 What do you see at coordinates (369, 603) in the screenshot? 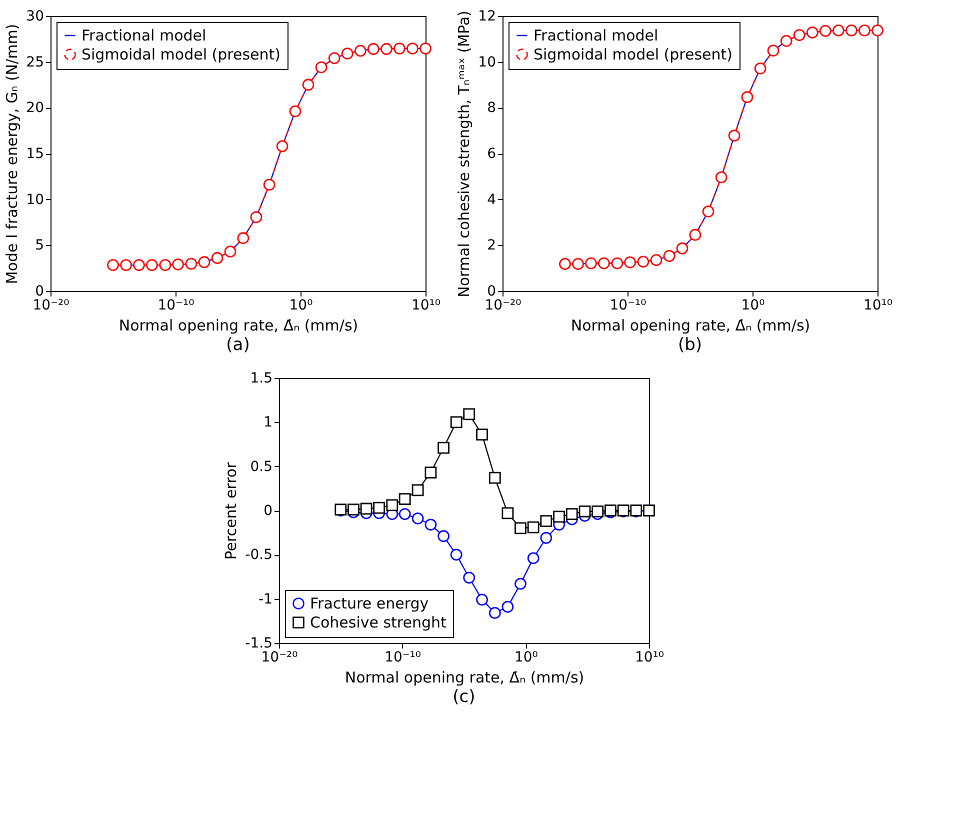
I see `legend-label: Fracture energy` at bounding box center [369, 603].